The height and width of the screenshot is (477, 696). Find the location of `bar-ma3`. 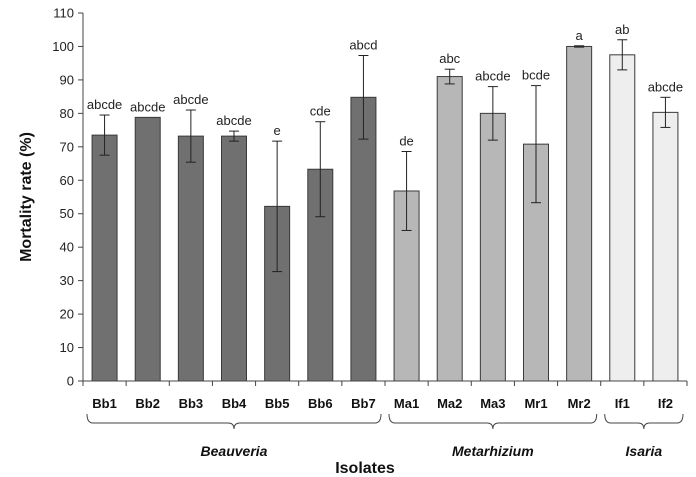

bar-ma3 is located at coordinates (492, 247).